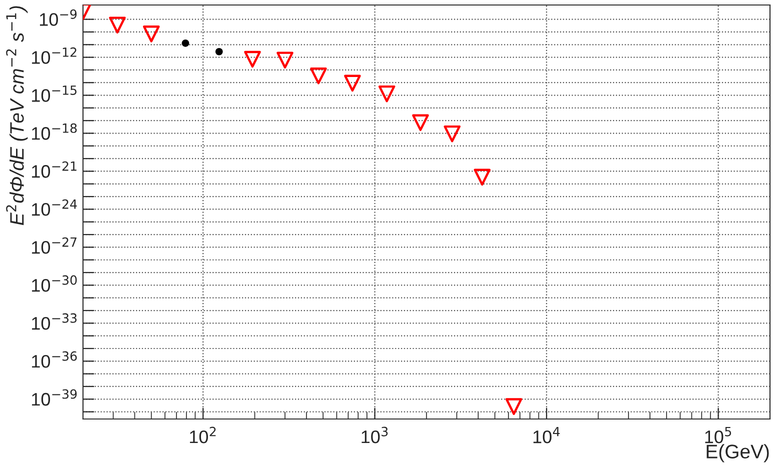 The height and width of the screenshot is (471, 775). What do you see at coordinates (54, 94) in the screenshot?
I see `y-tick-label: 10$^{−15}$` at bounding box center [54, 94].